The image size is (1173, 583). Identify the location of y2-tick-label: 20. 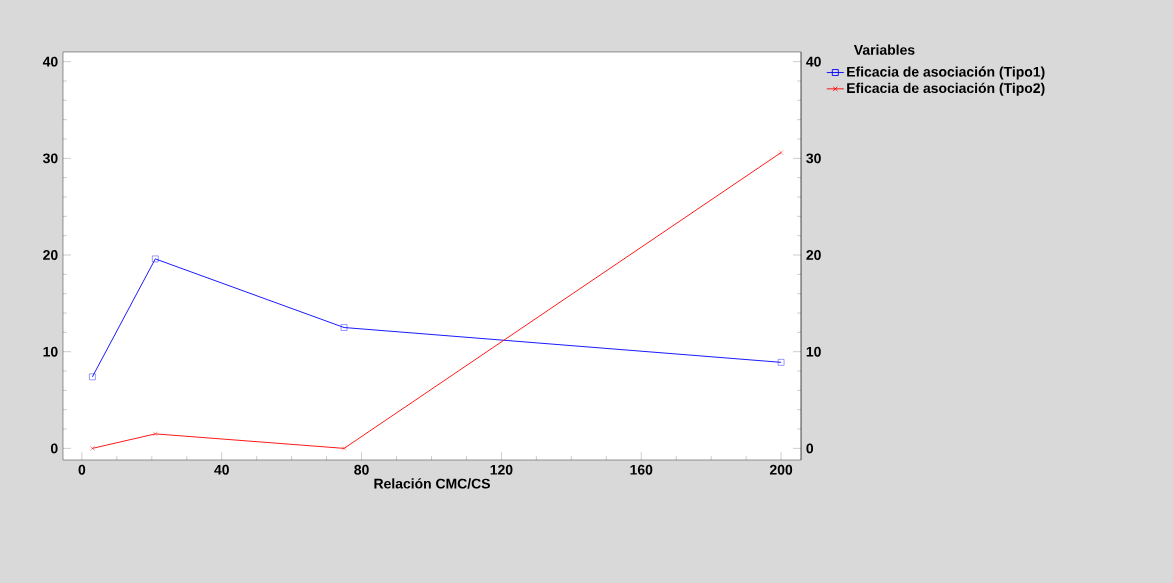
(813, 255).